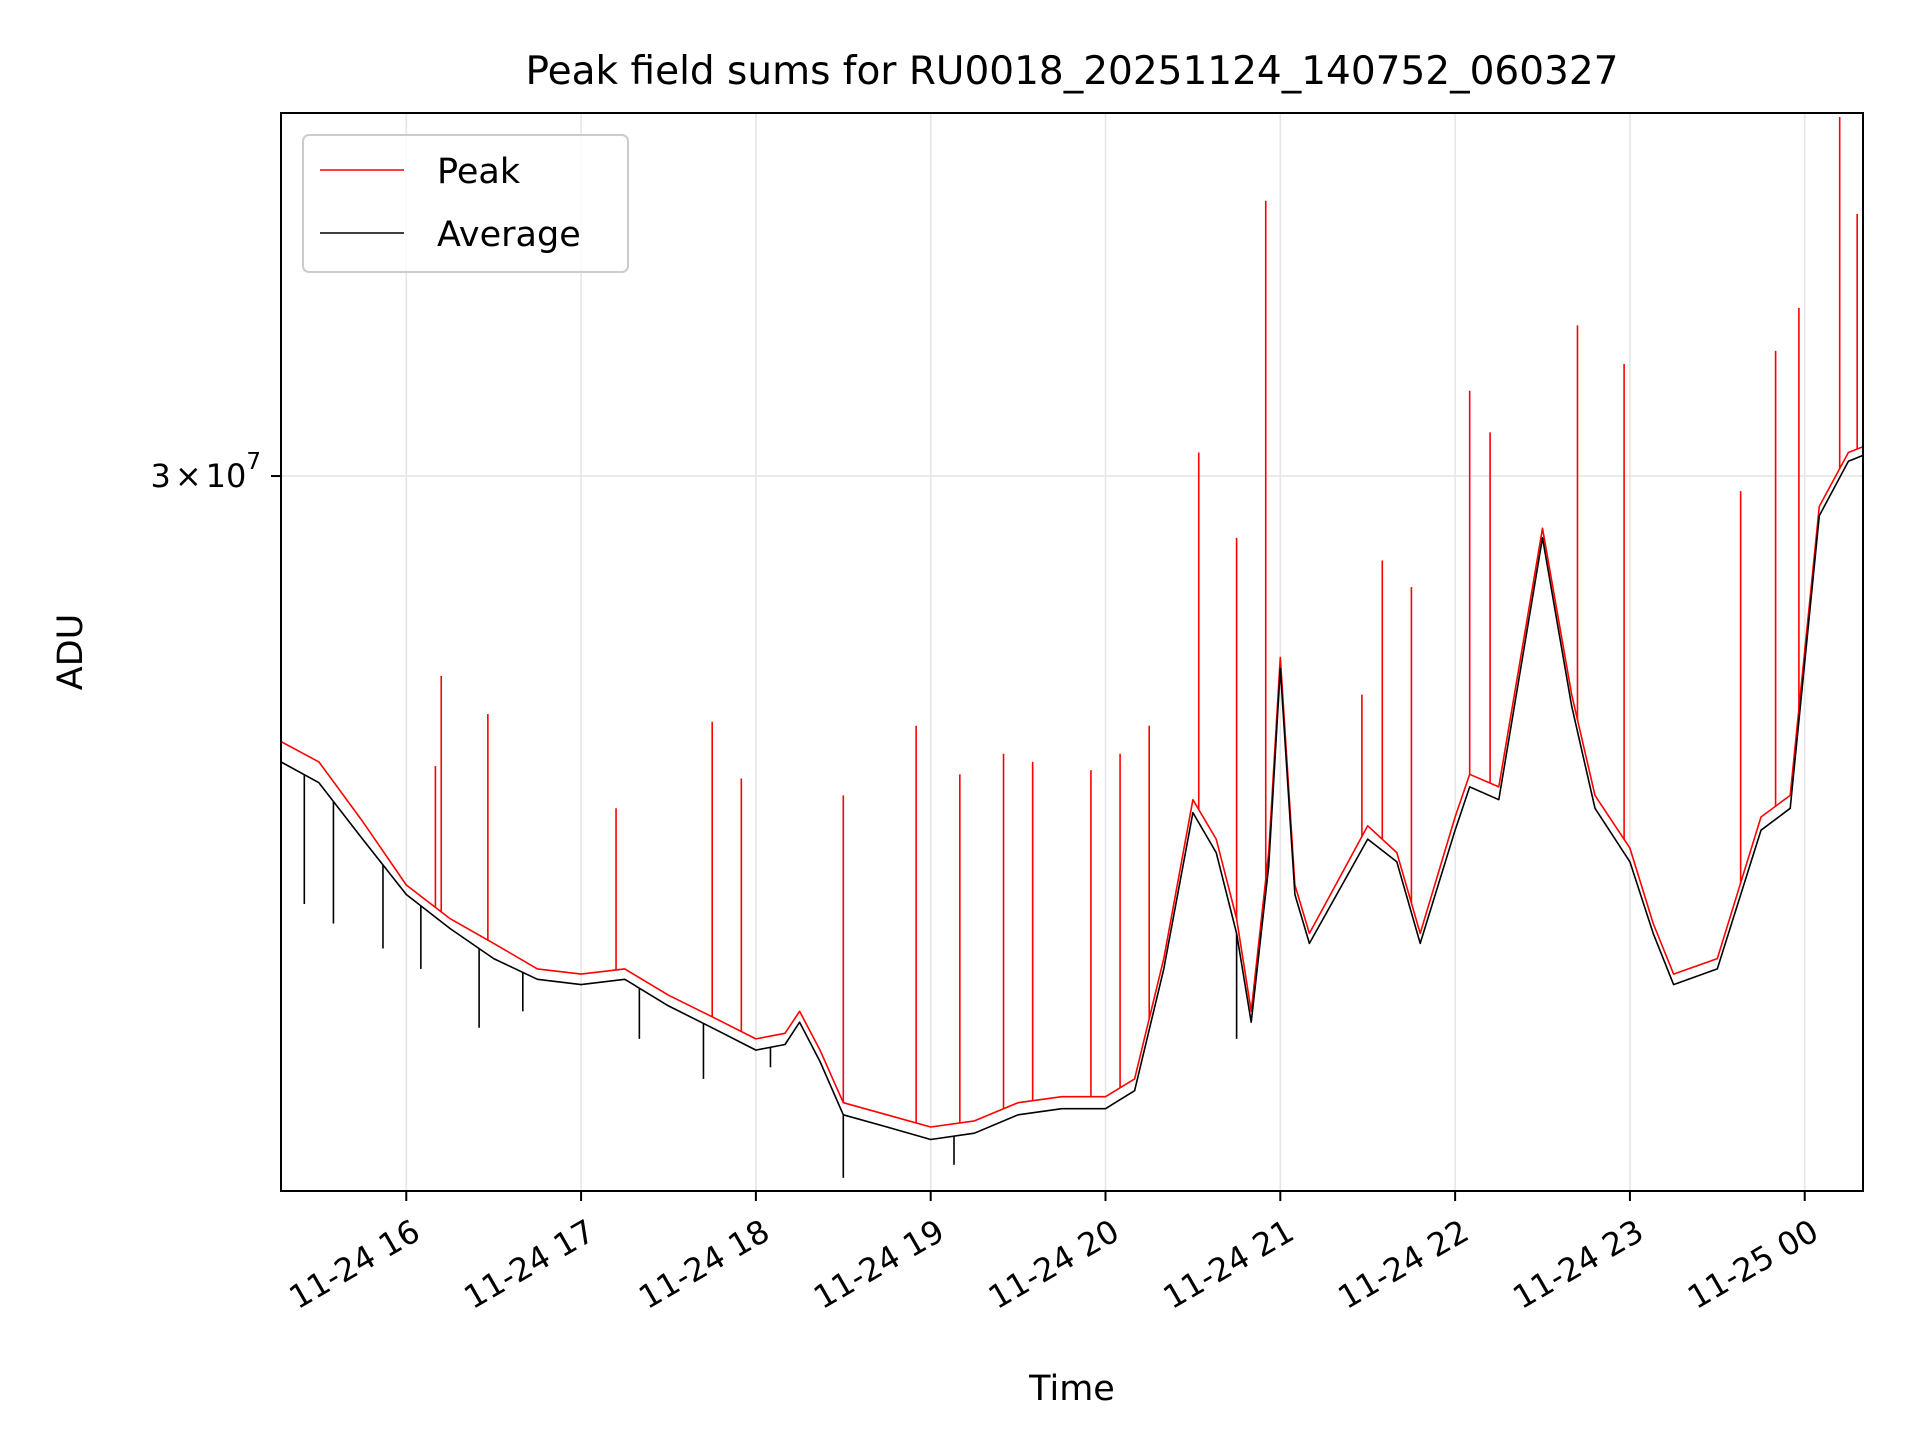 The width and height of the screenshot is (1920, 1440). I want to click on y-tick-label: 3 × 10⁷, so click(205, 472).